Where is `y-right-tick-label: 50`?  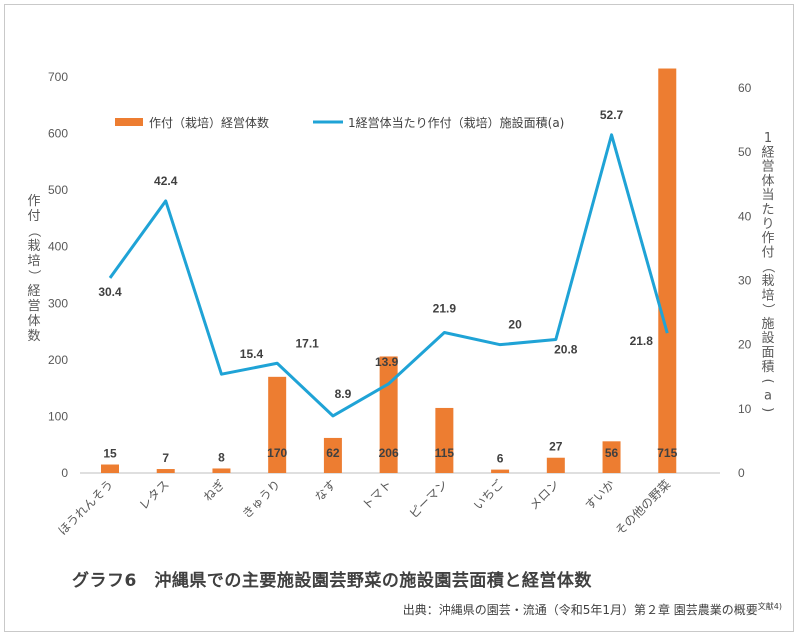
y-right-tick-label: 50 is located at coordinates (745, 152).